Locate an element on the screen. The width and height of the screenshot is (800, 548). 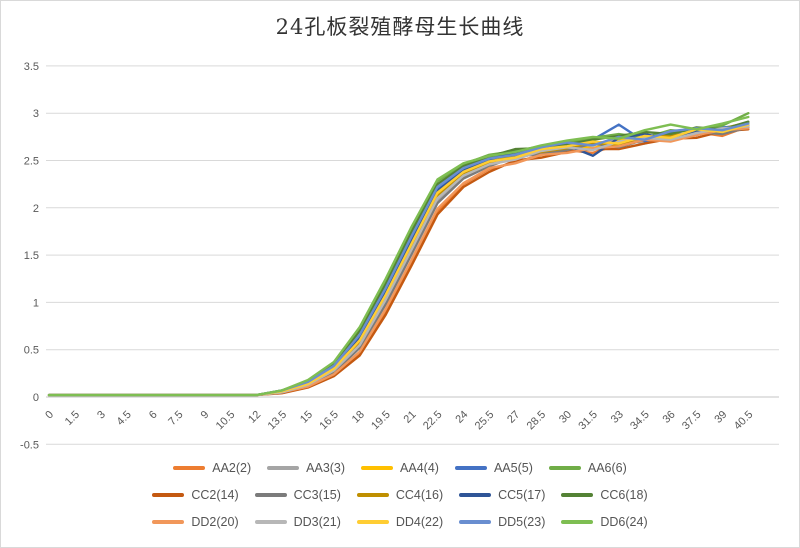
legend-label: CC2(14) is located at coordinates (215, 495).